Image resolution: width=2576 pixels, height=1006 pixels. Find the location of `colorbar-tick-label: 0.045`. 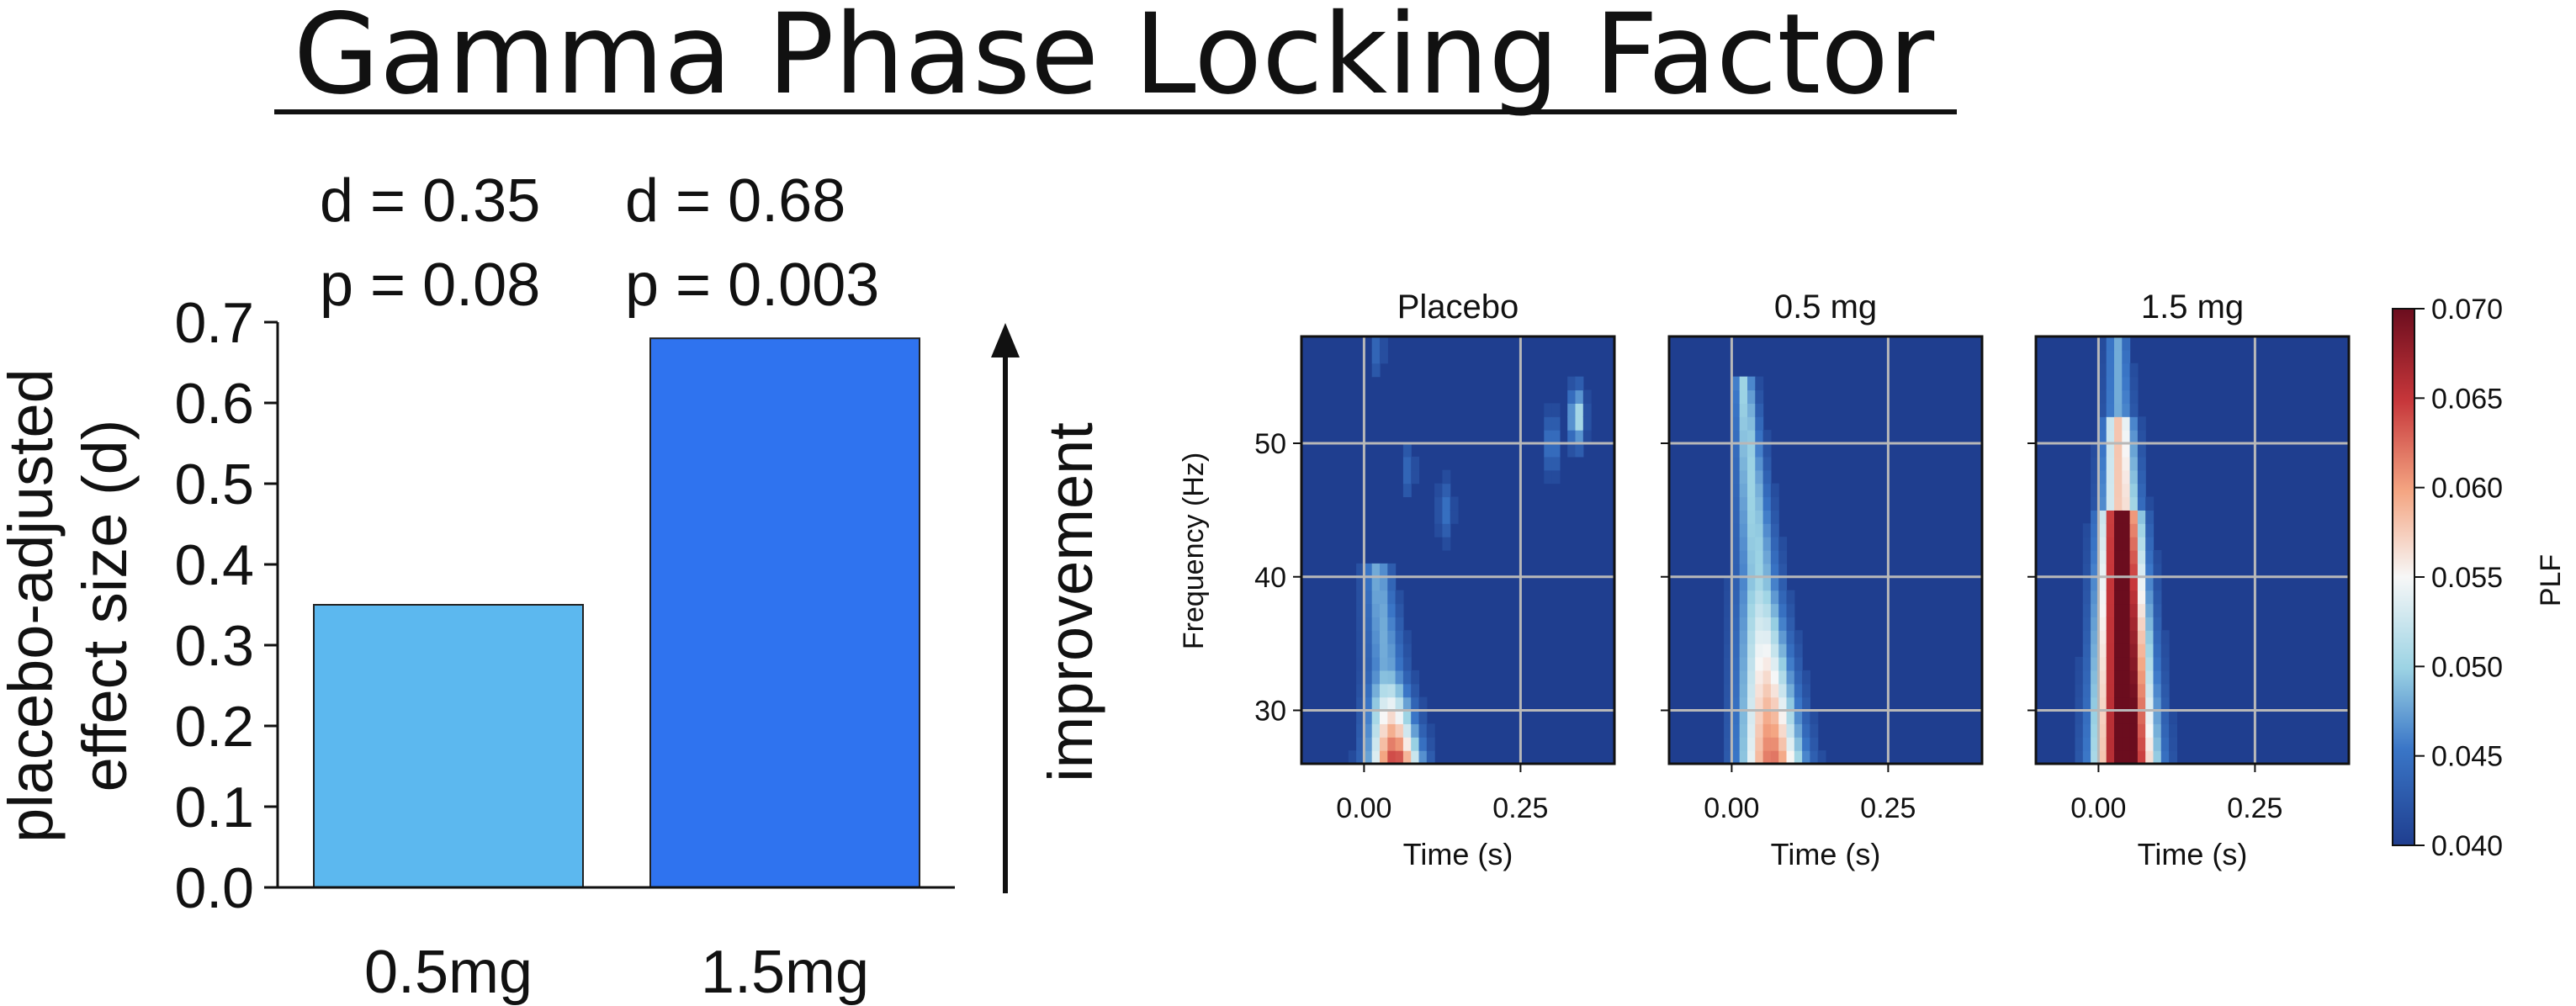

colorbar-tick-label: 0.045 is located at coordinates (2467, 757).